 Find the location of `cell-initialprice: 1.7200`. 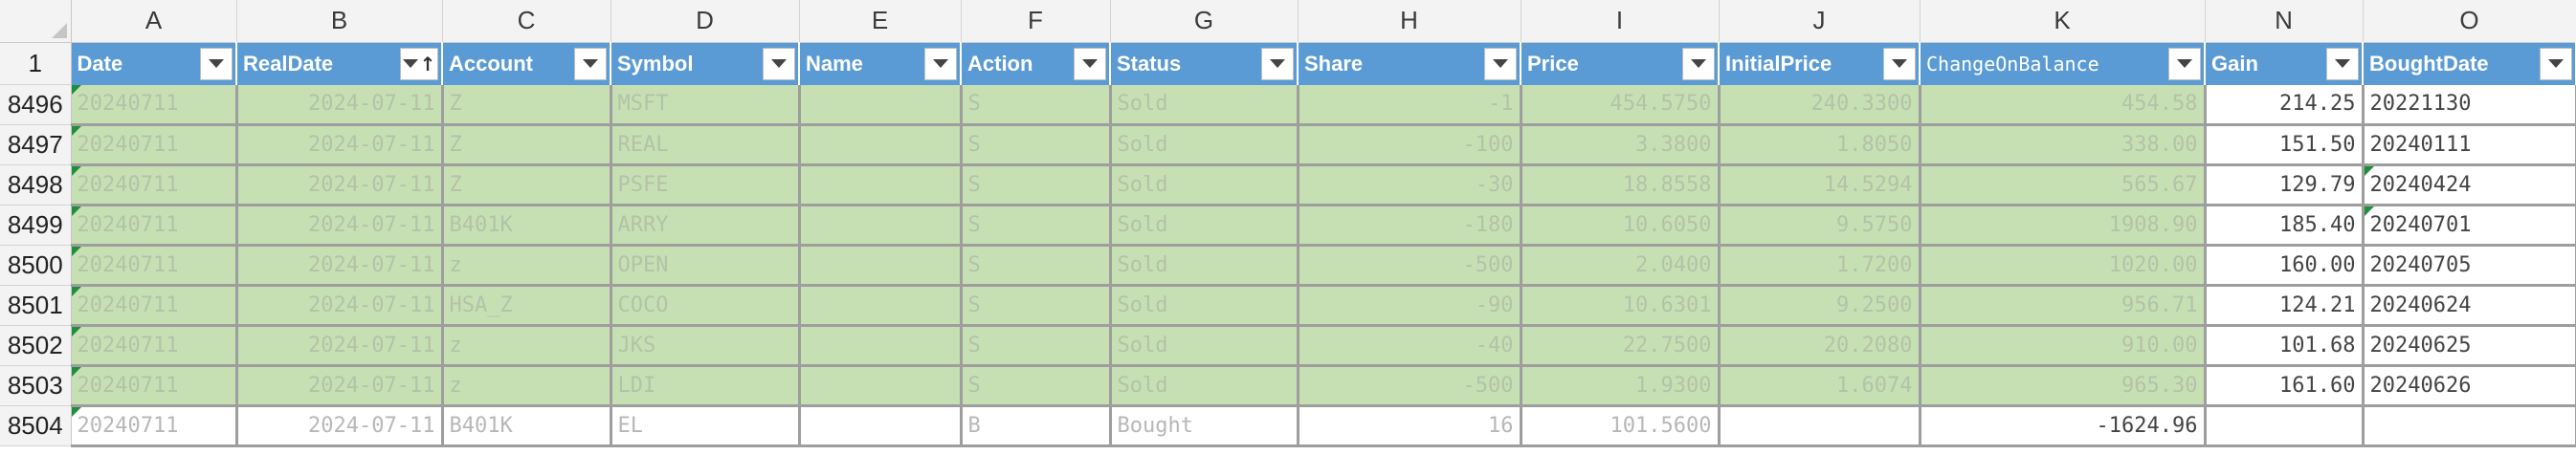

cell-initialprice: 1.7200 is located at coordinates (1820, 266).